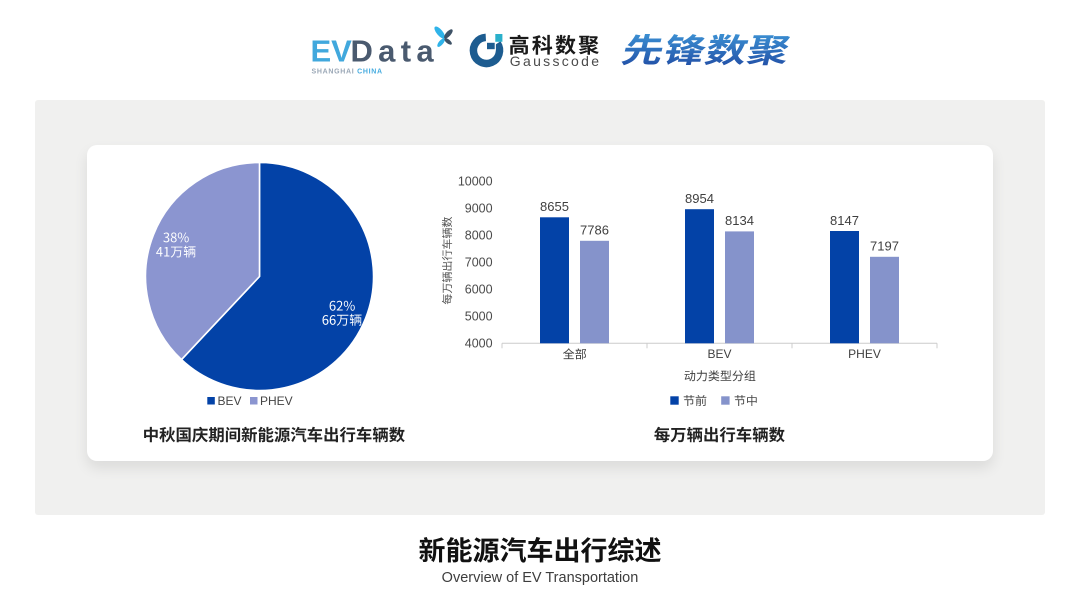 The image size is (1080, 608). I want to click on svg-text: 8147, so click(844, 220).